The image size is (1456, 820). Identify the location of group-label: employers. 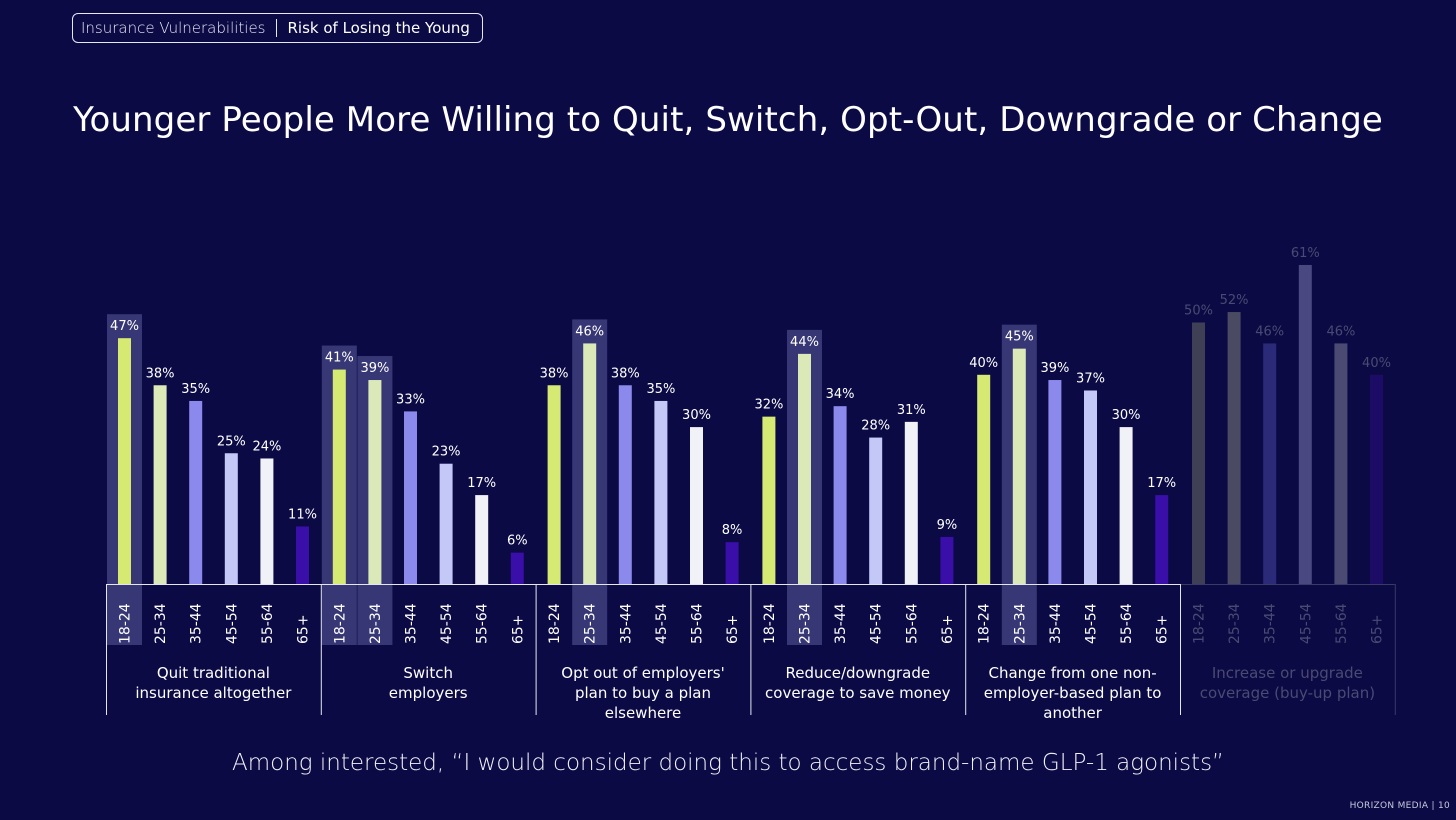
(428, 693).